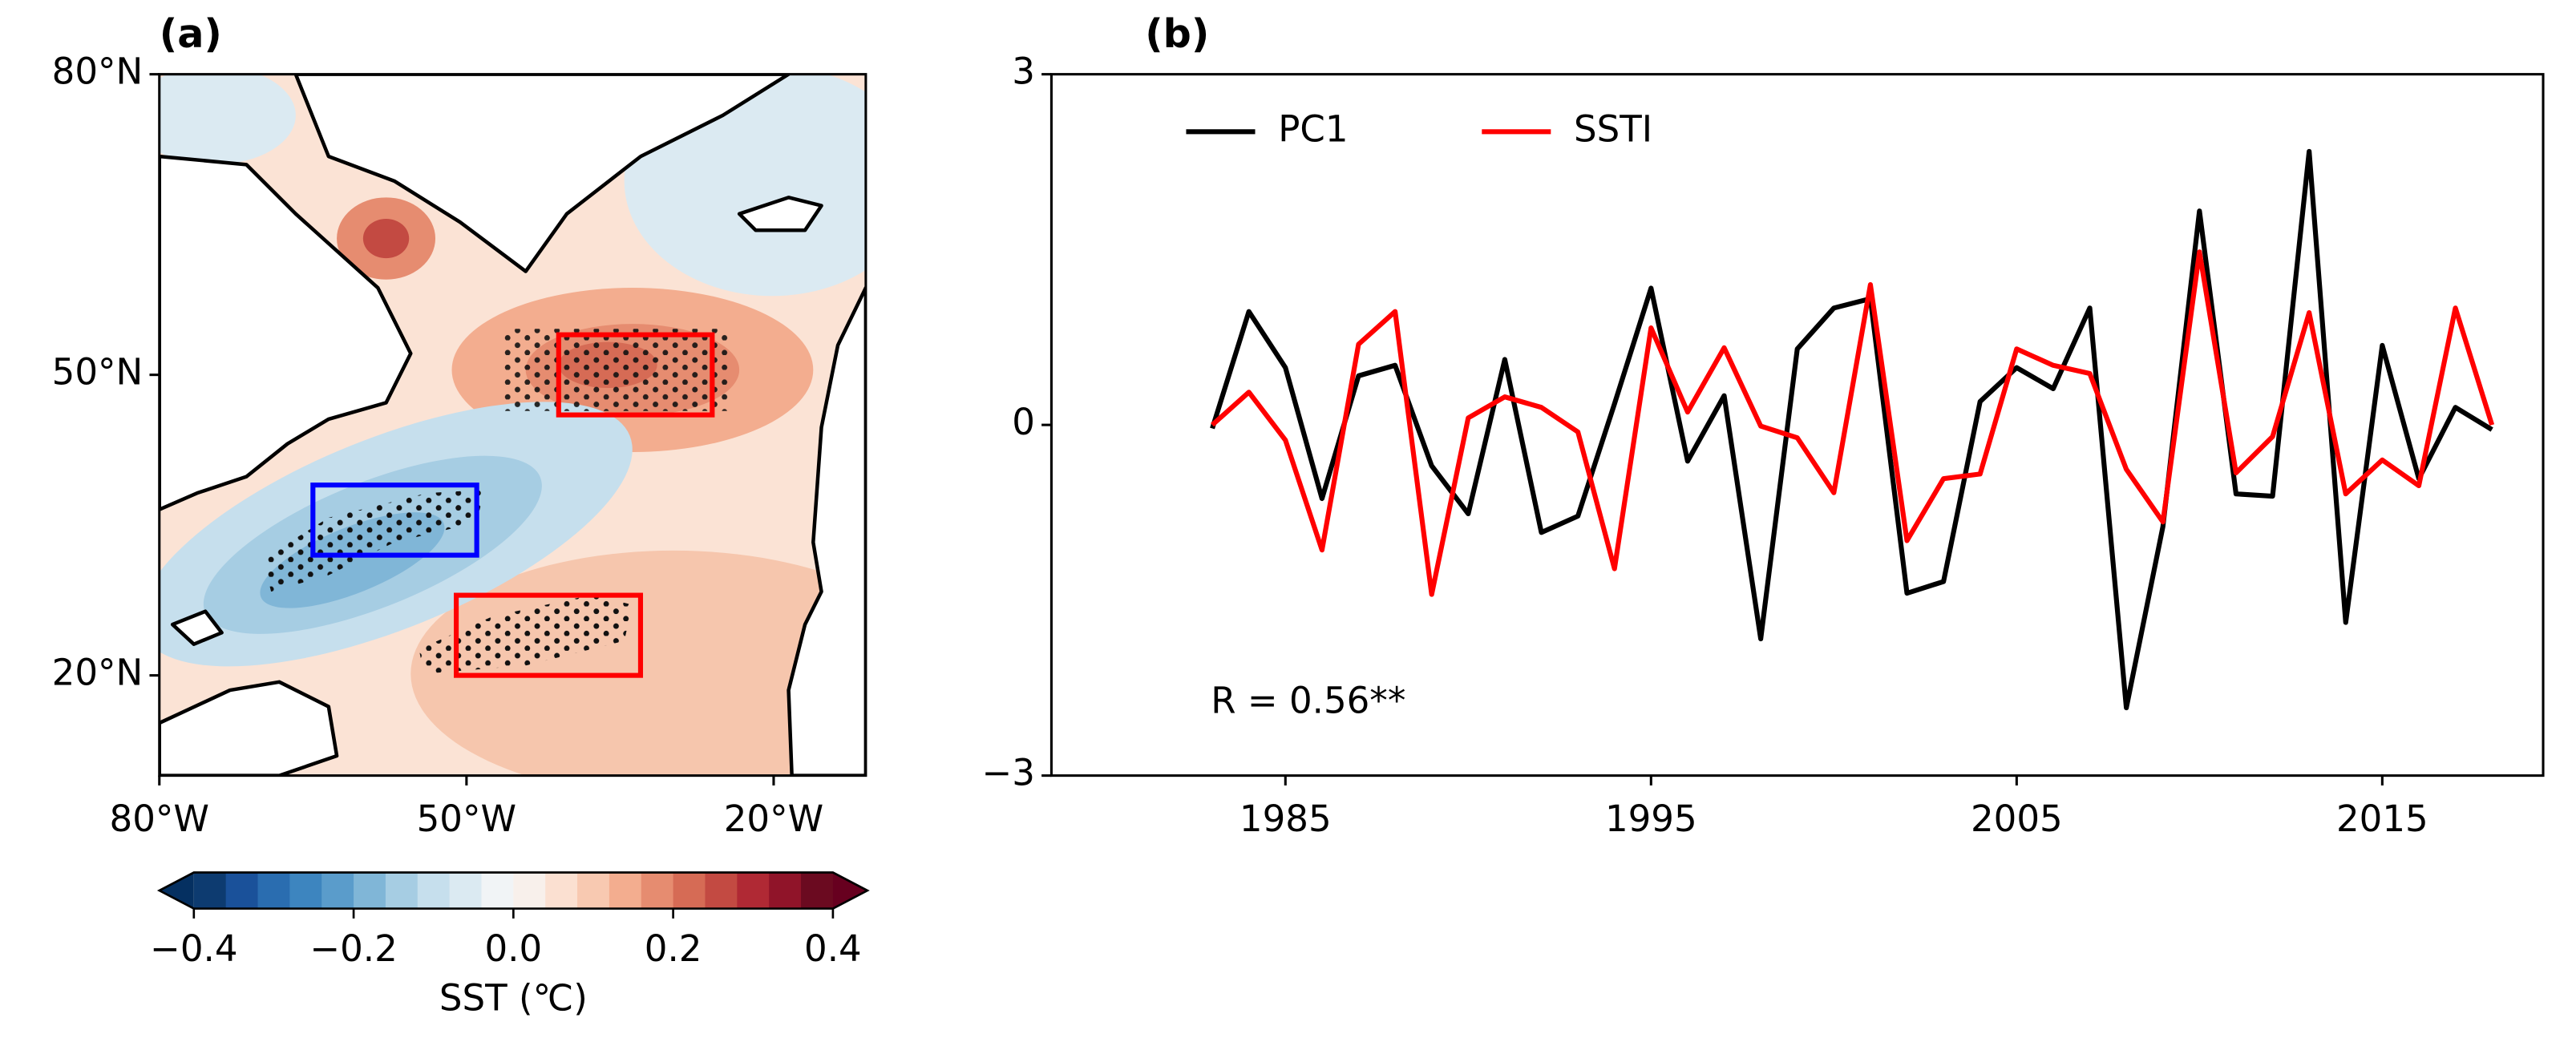 The width and height of the screenshot is (2576, 1042). What do you see at coordinates (1313, 128) in the screenshot?
I see `legend-label: PC1` at bounding box center [1313, 128].